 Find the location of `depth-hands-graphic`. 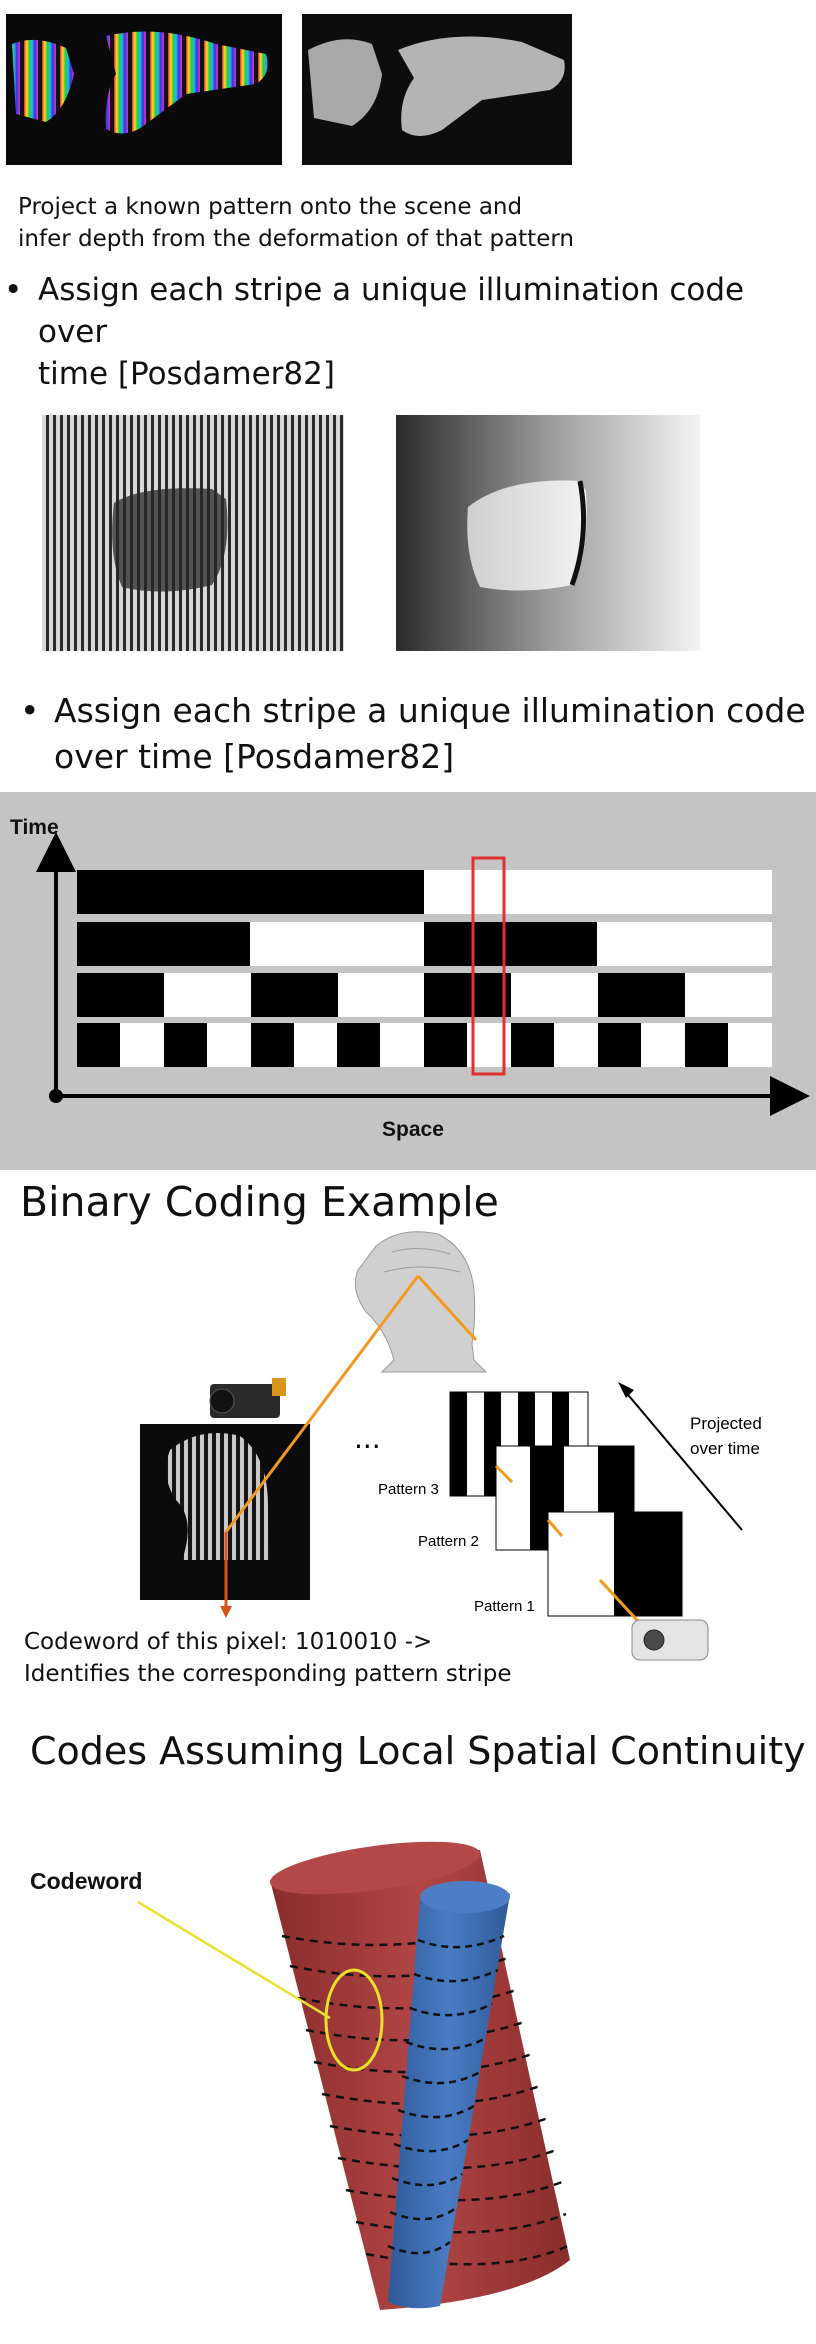

depth-hands-graphic is located at coordinates (436, 86).